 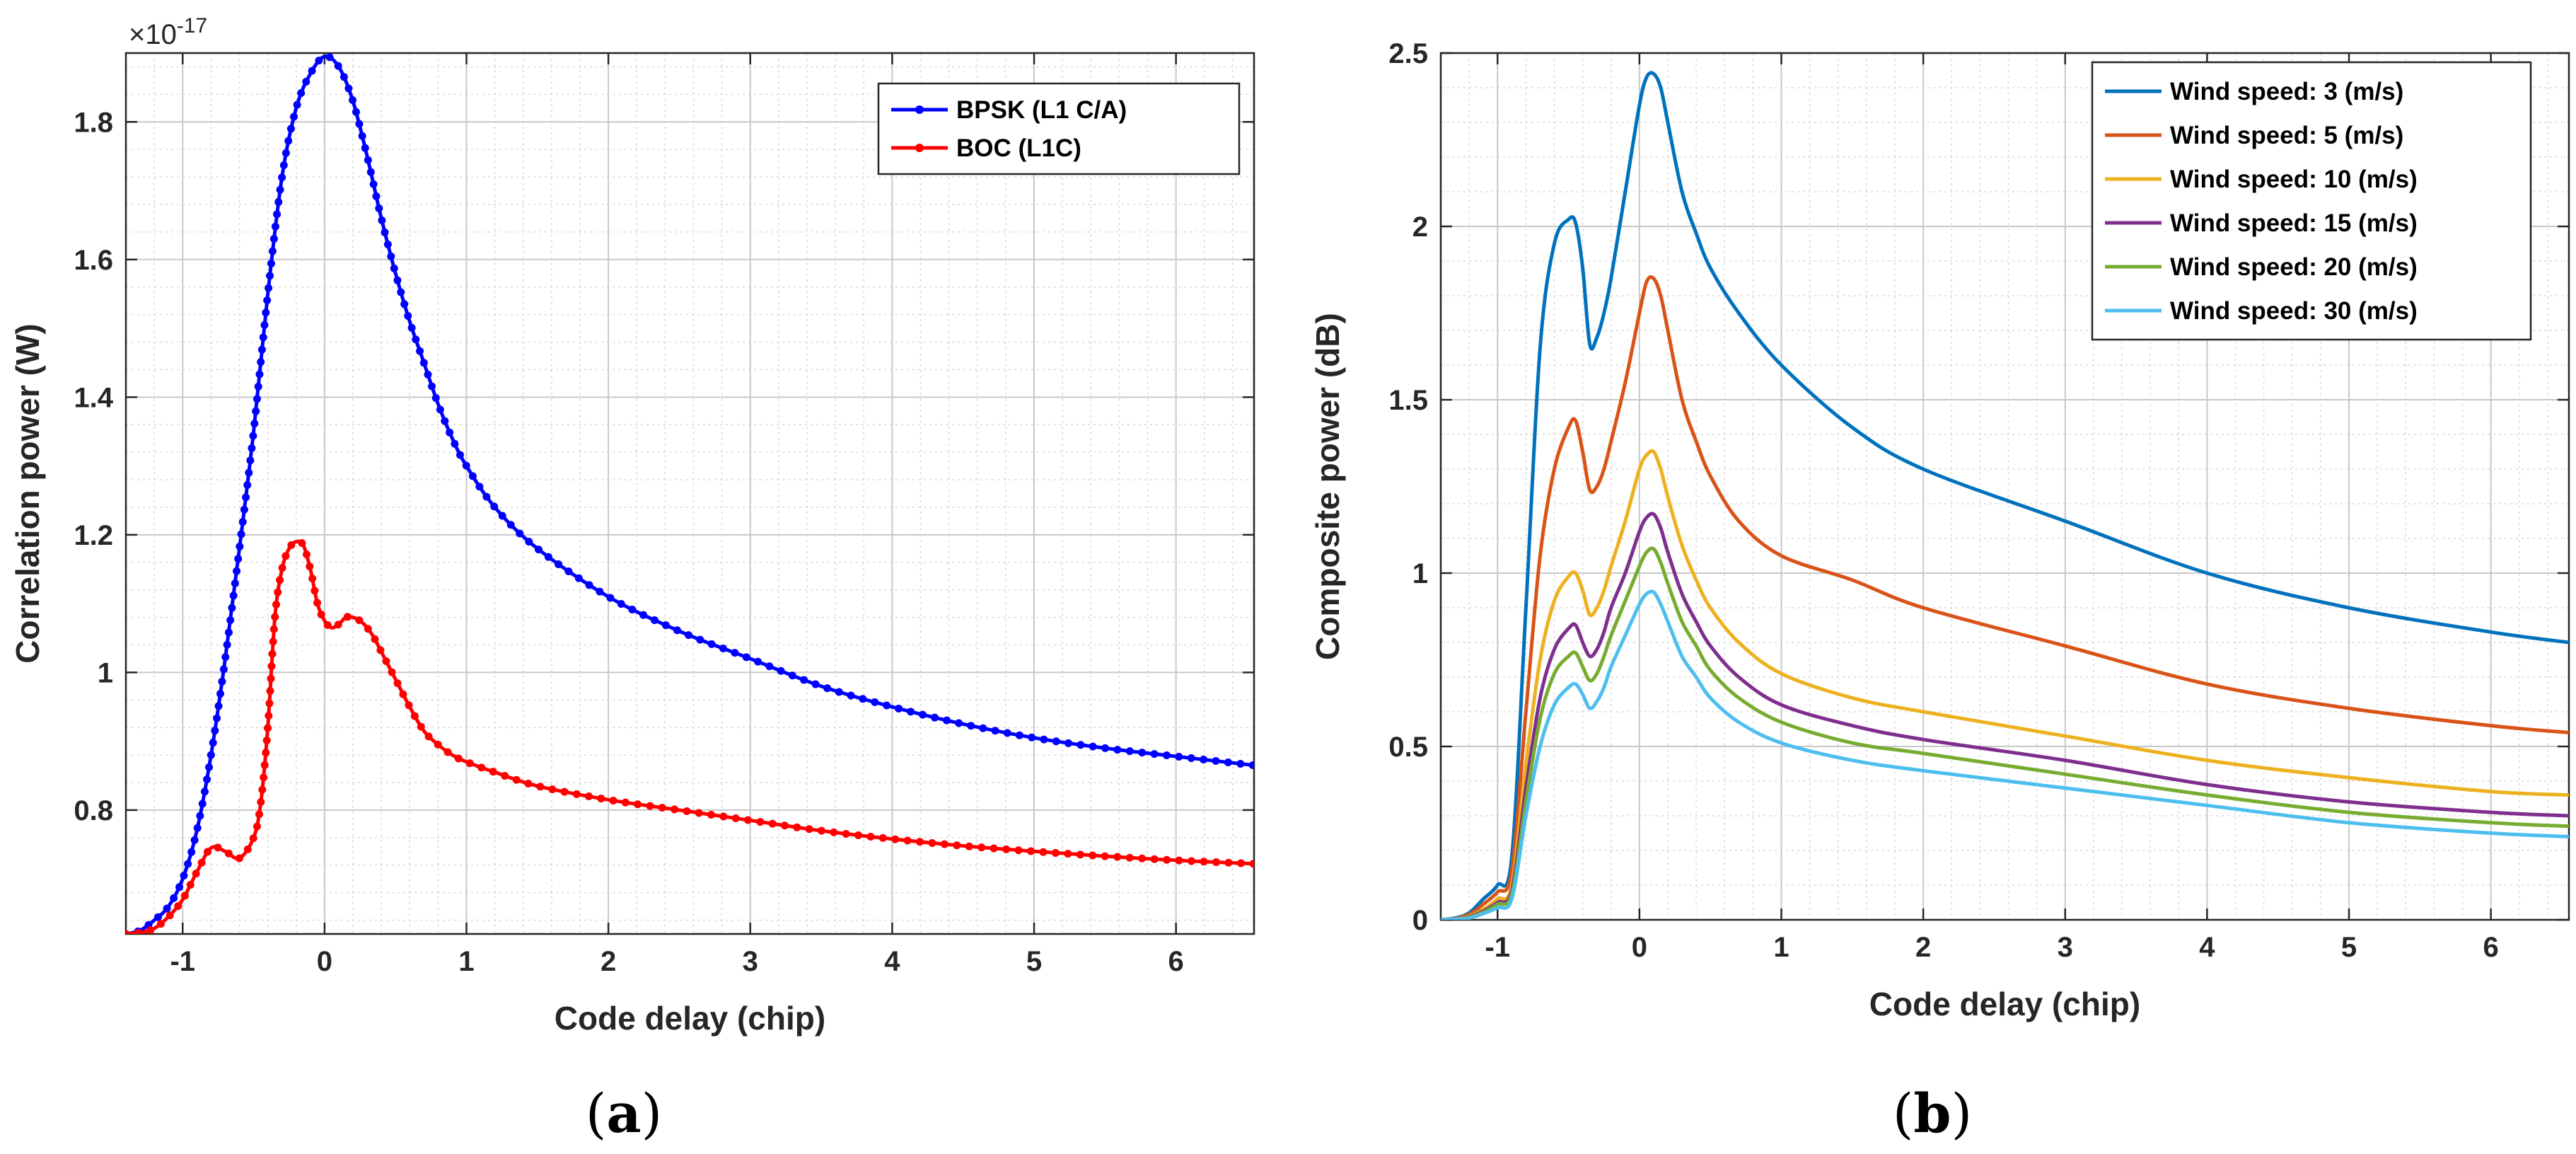 What do you see at coordinates (2294, 179) in the screenshot?
I see `panel-b-legend-item-2-label: Wind speed: 10 (m/s)` at bounding box center [2294, 179].